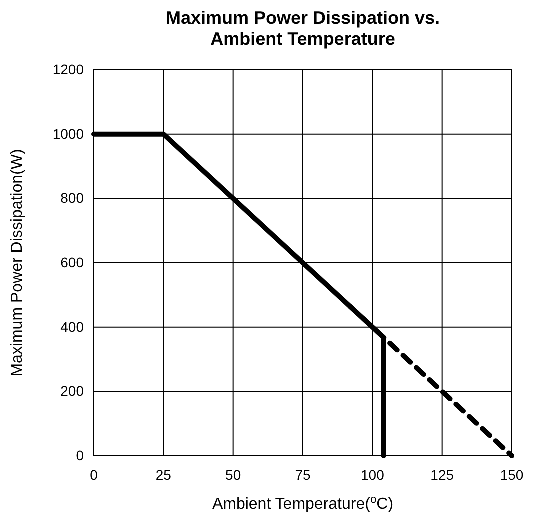  I want to click on y-tick-label: 1000, so click(68, 134).